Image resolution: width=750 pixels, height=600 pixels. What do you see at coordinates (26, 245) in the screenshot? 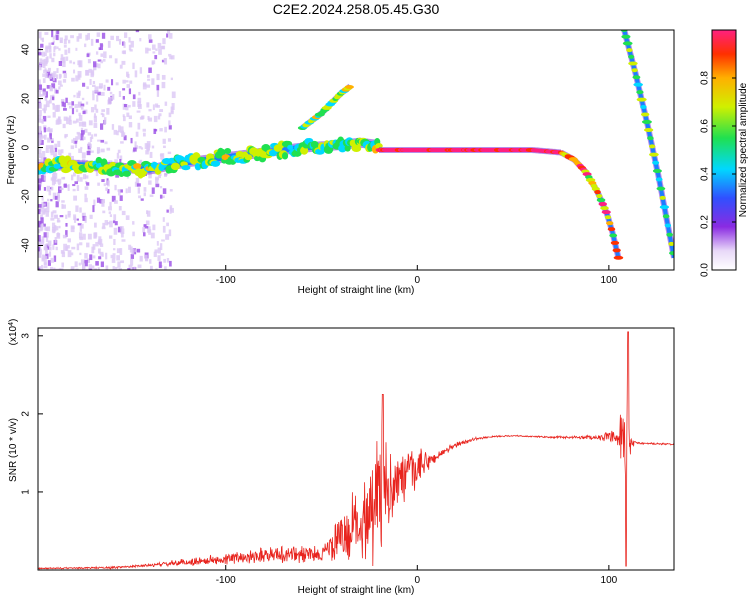
I see `spectrogram-y-tick-label-0: -40` at bounding box center [26, 245].